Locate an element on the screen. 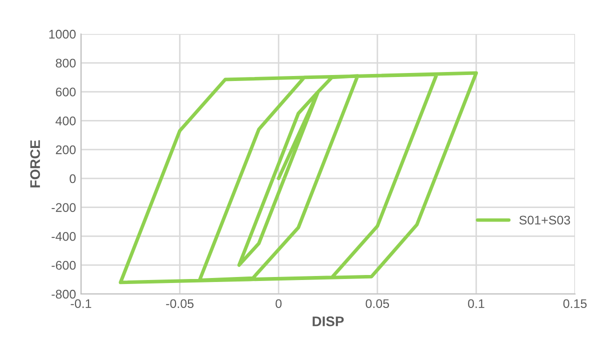 The height and width of the screenshot is (361, 601). x-tick-label: 0.05 is located at coordinates (378, 303).